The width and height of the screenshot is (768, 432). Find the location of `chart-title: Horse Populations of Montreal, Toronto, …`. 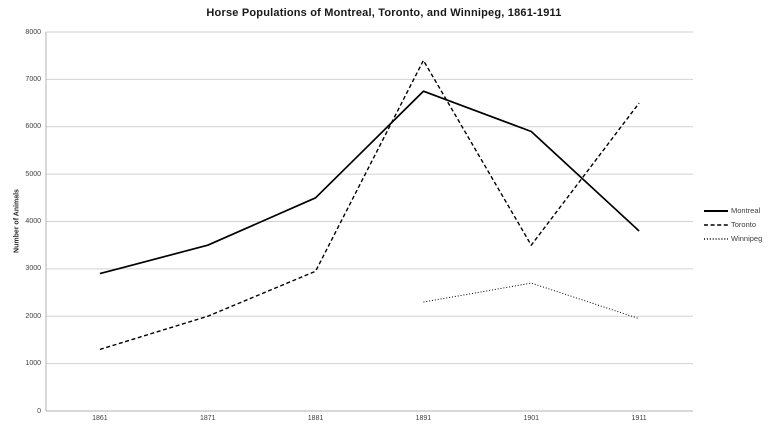

chart-title: Horse Populations of Montreal, Toronto, … is located at coordinates (384, 13).